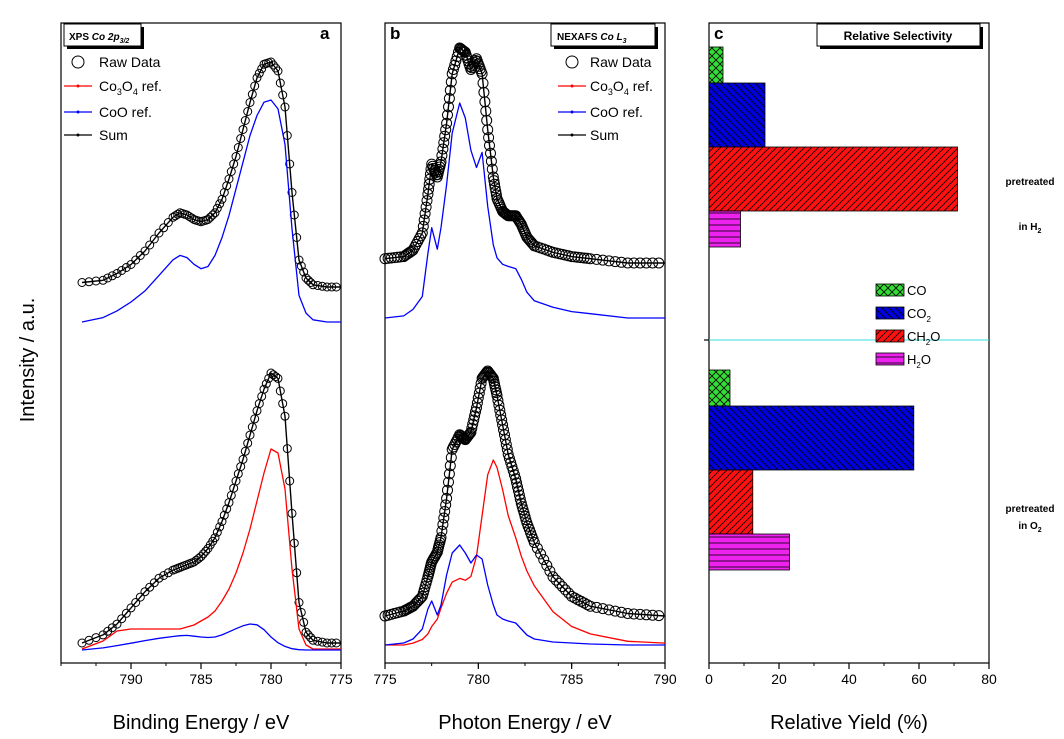  What do you see at coordinates (919, 361) in the screenshot?
I see `legend-label-h2o: H2O` at bounding box center [919, 361].